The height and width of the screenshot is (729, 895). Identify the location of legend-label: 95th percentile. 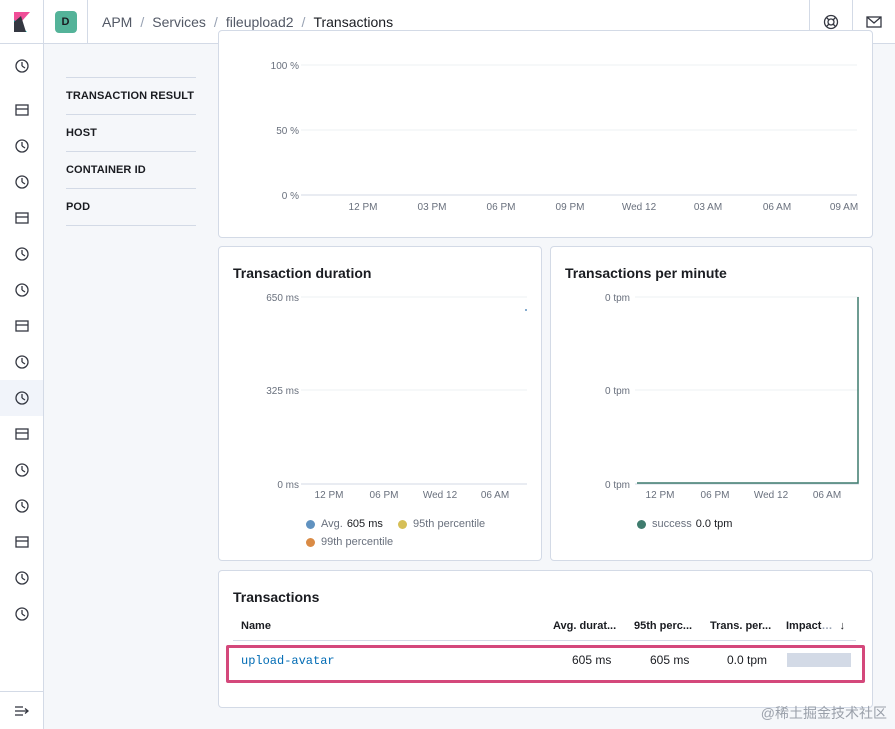
(449, 524).